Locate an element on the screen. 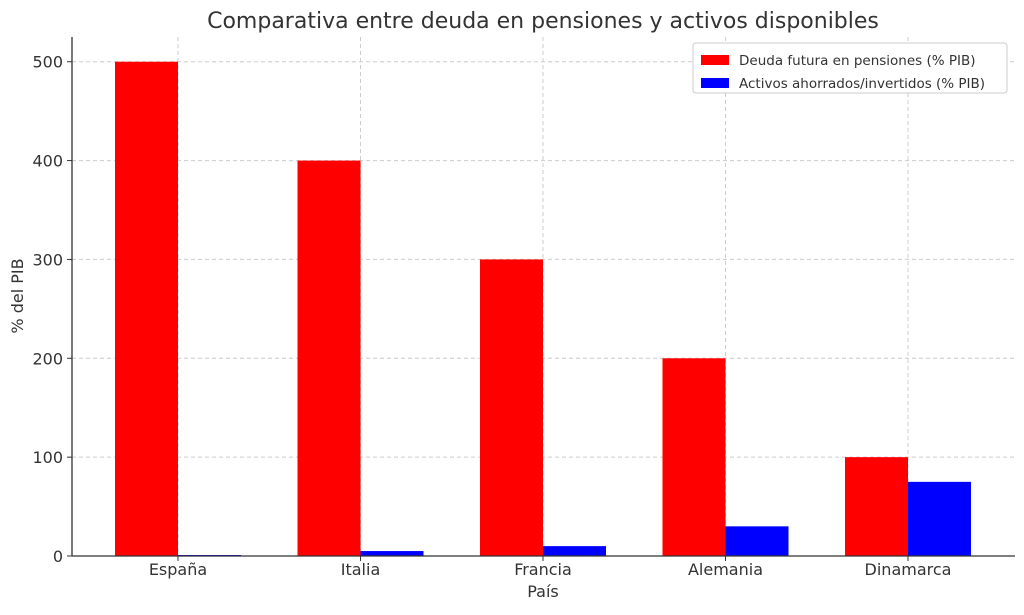 This screenshot has width=1024, height=615. legend-box is located at coordinates (850, 68).